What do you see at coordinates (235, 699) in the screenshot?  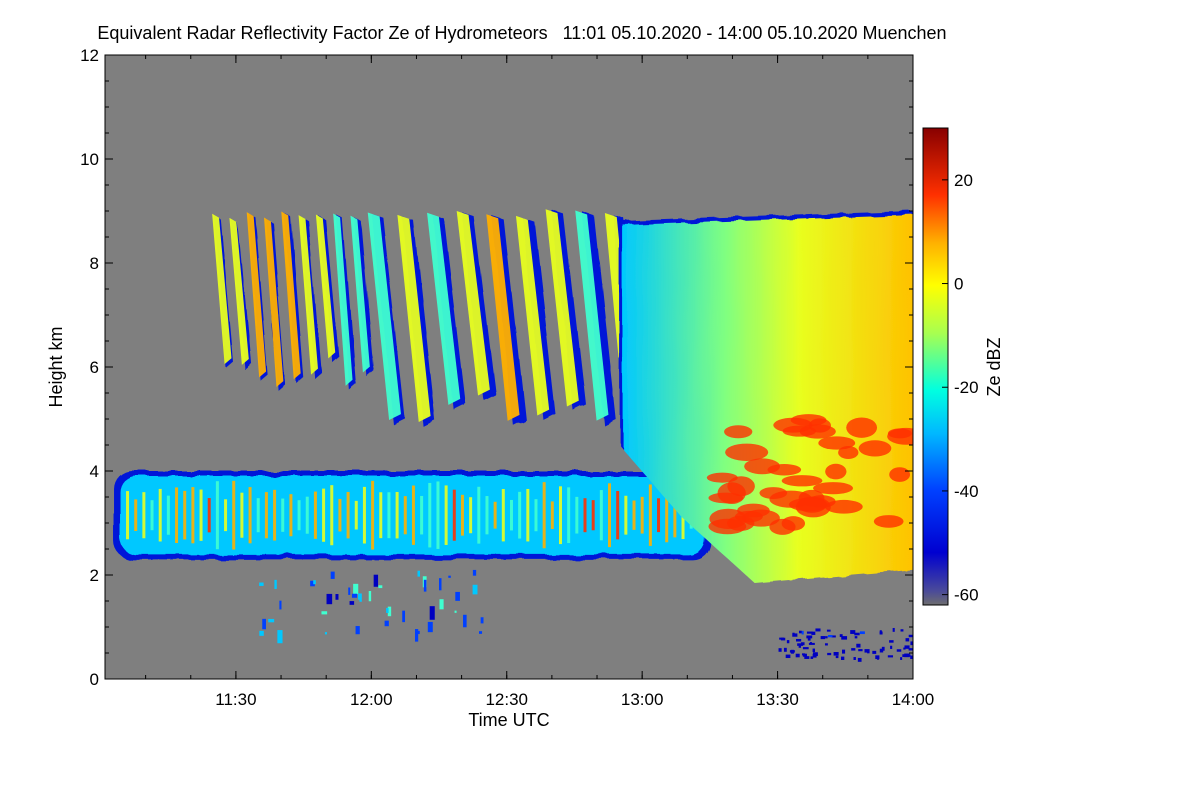 I see `x-tick-label: 11:30` at bounding box center [235, 699].